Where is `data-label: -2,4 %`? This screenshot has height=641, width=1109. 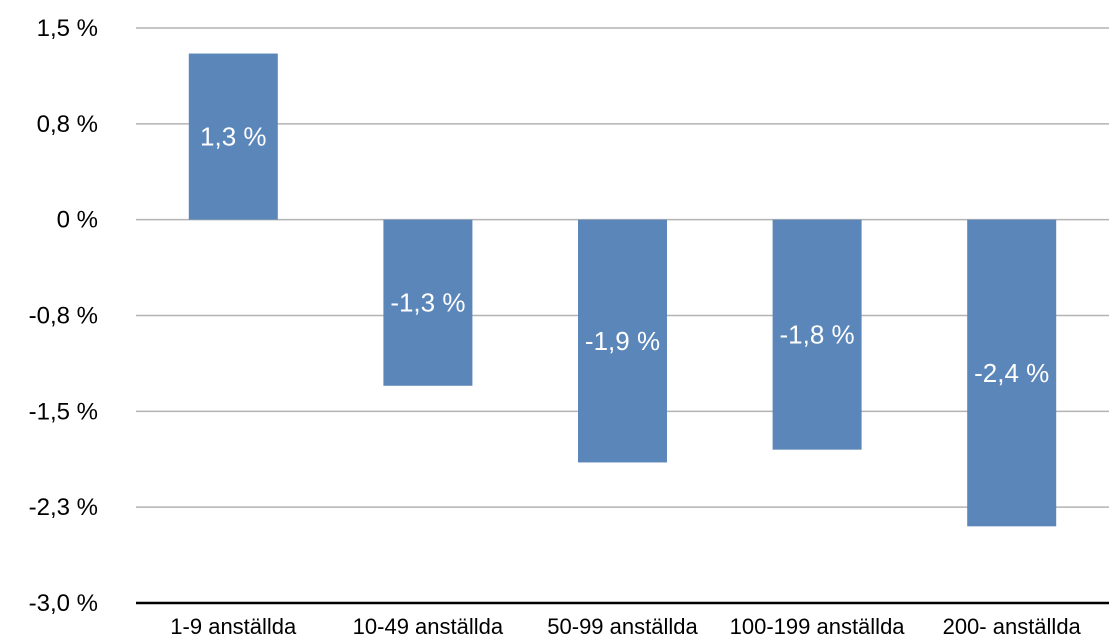 data-label: -2,4 % is located at coordinates (1011, 373).